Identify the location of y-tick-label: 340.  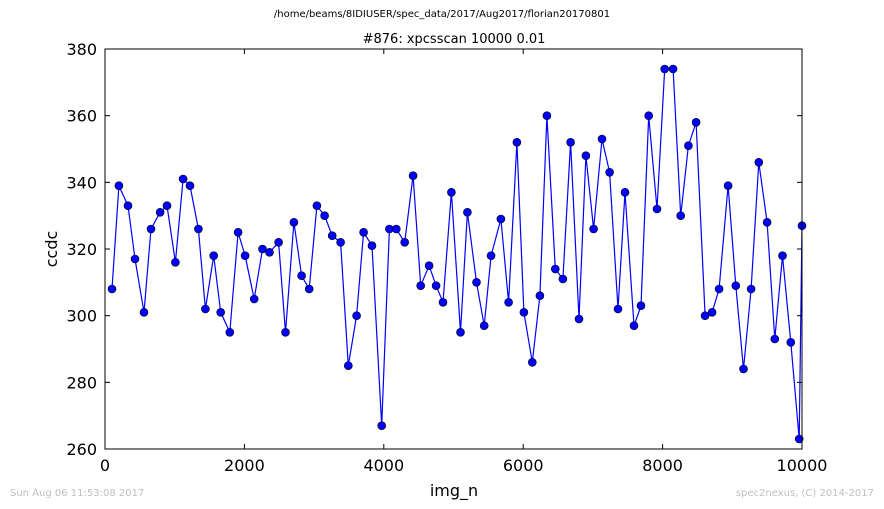
(81, 182).